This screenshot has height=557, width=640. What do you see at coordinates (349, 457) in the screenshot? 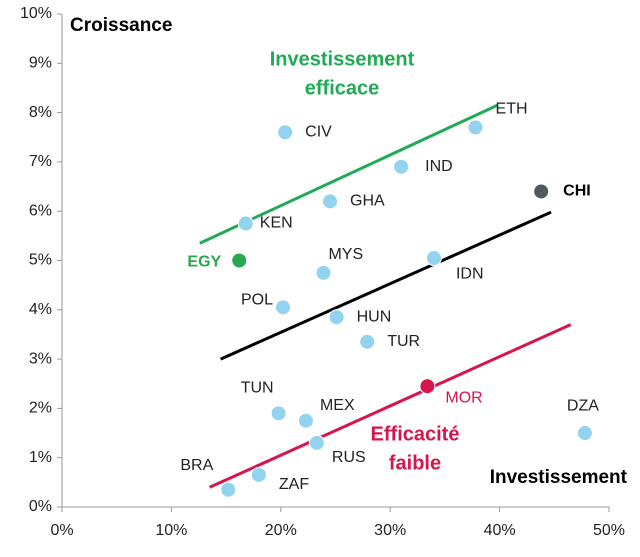
I see `point-label: RUS` at bounding box center [349, 457].